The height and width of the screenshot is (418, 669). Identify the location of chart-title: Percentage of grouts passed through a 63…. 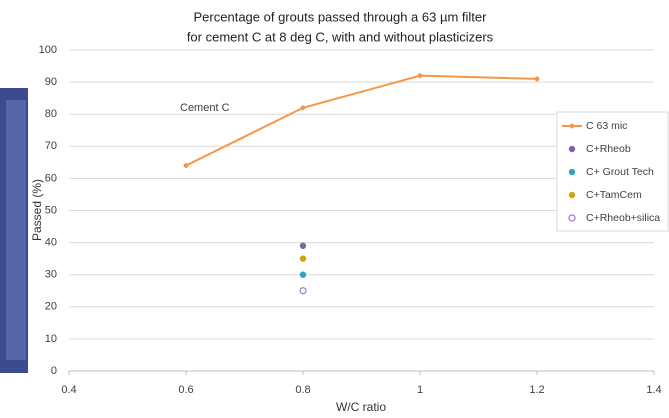
(341, 16).